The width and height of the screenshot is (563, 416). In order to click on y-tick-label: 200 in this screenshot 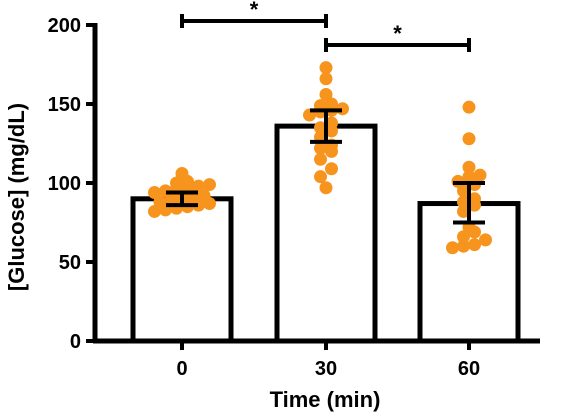, I will do `click(64, 26)`.